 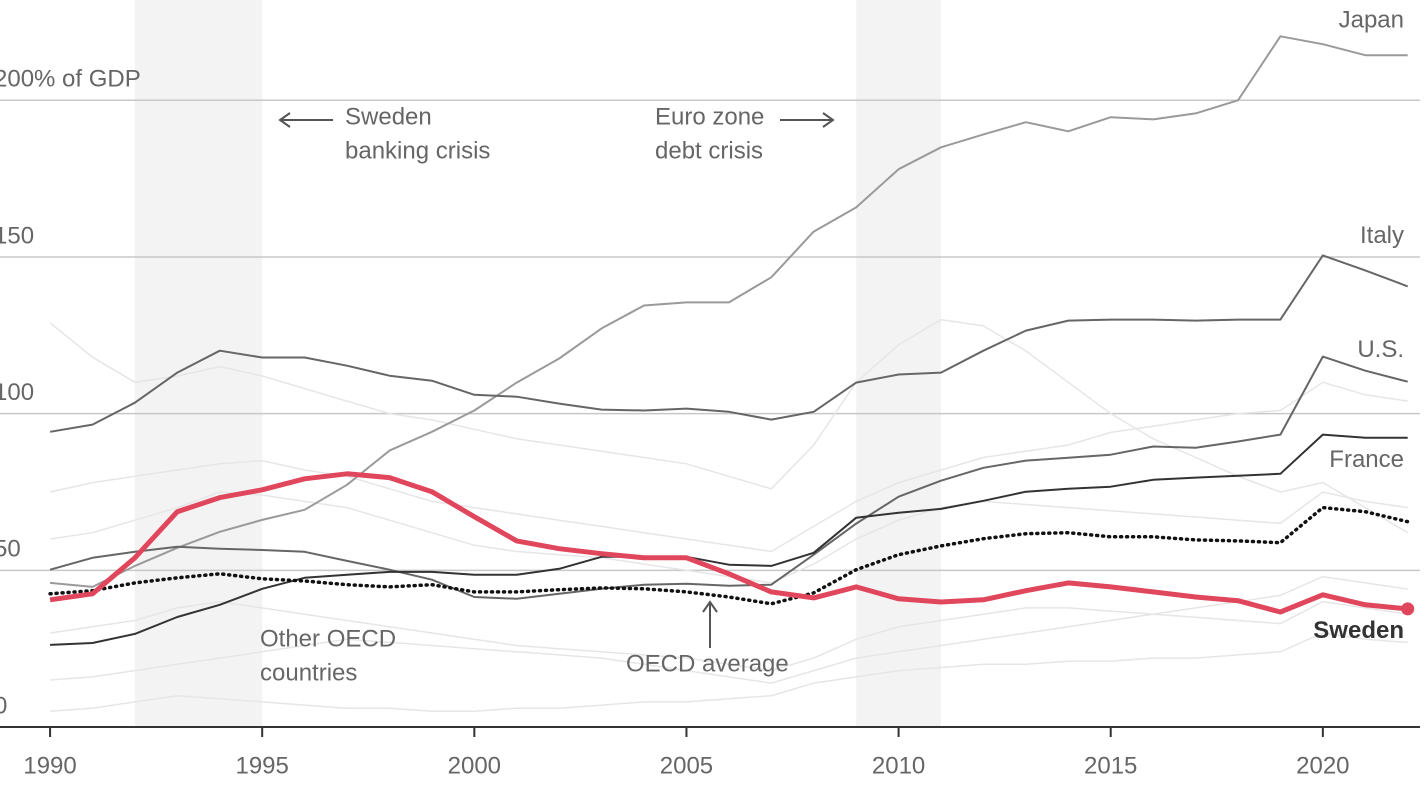 I want to click on x-tick-label: 2000, so click(x=474, y=765).